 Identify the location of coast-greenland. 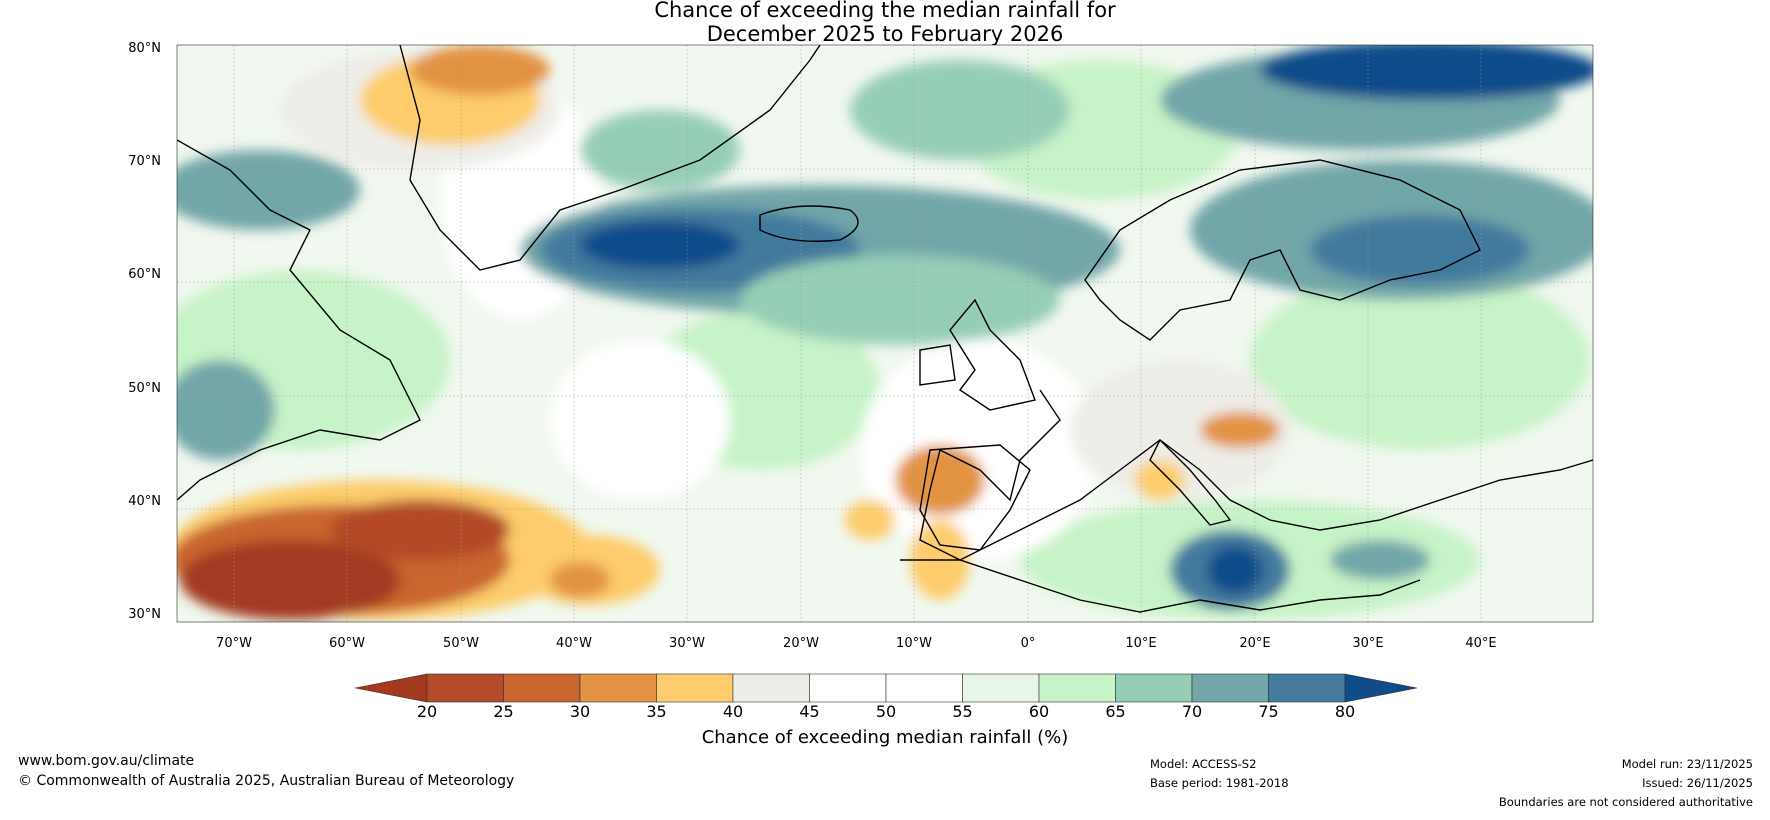
(610, 158).